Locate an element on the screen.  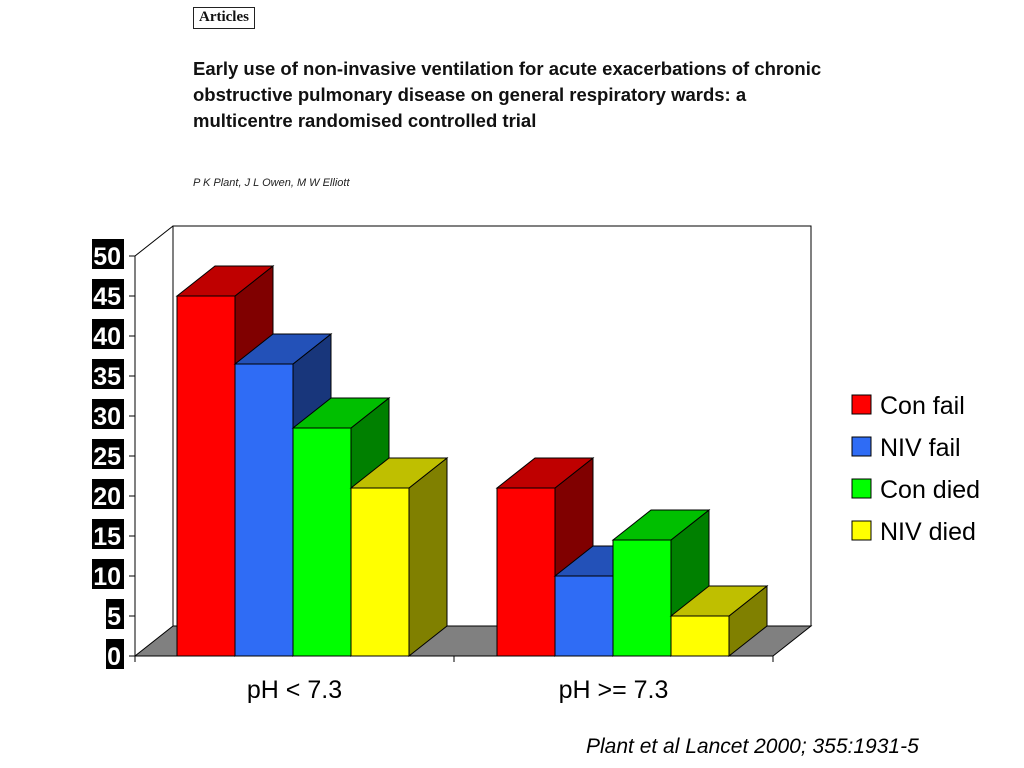
paper-authors: P K Plant, J L Owen, M W Elliott is located at coordinates (271, 183).